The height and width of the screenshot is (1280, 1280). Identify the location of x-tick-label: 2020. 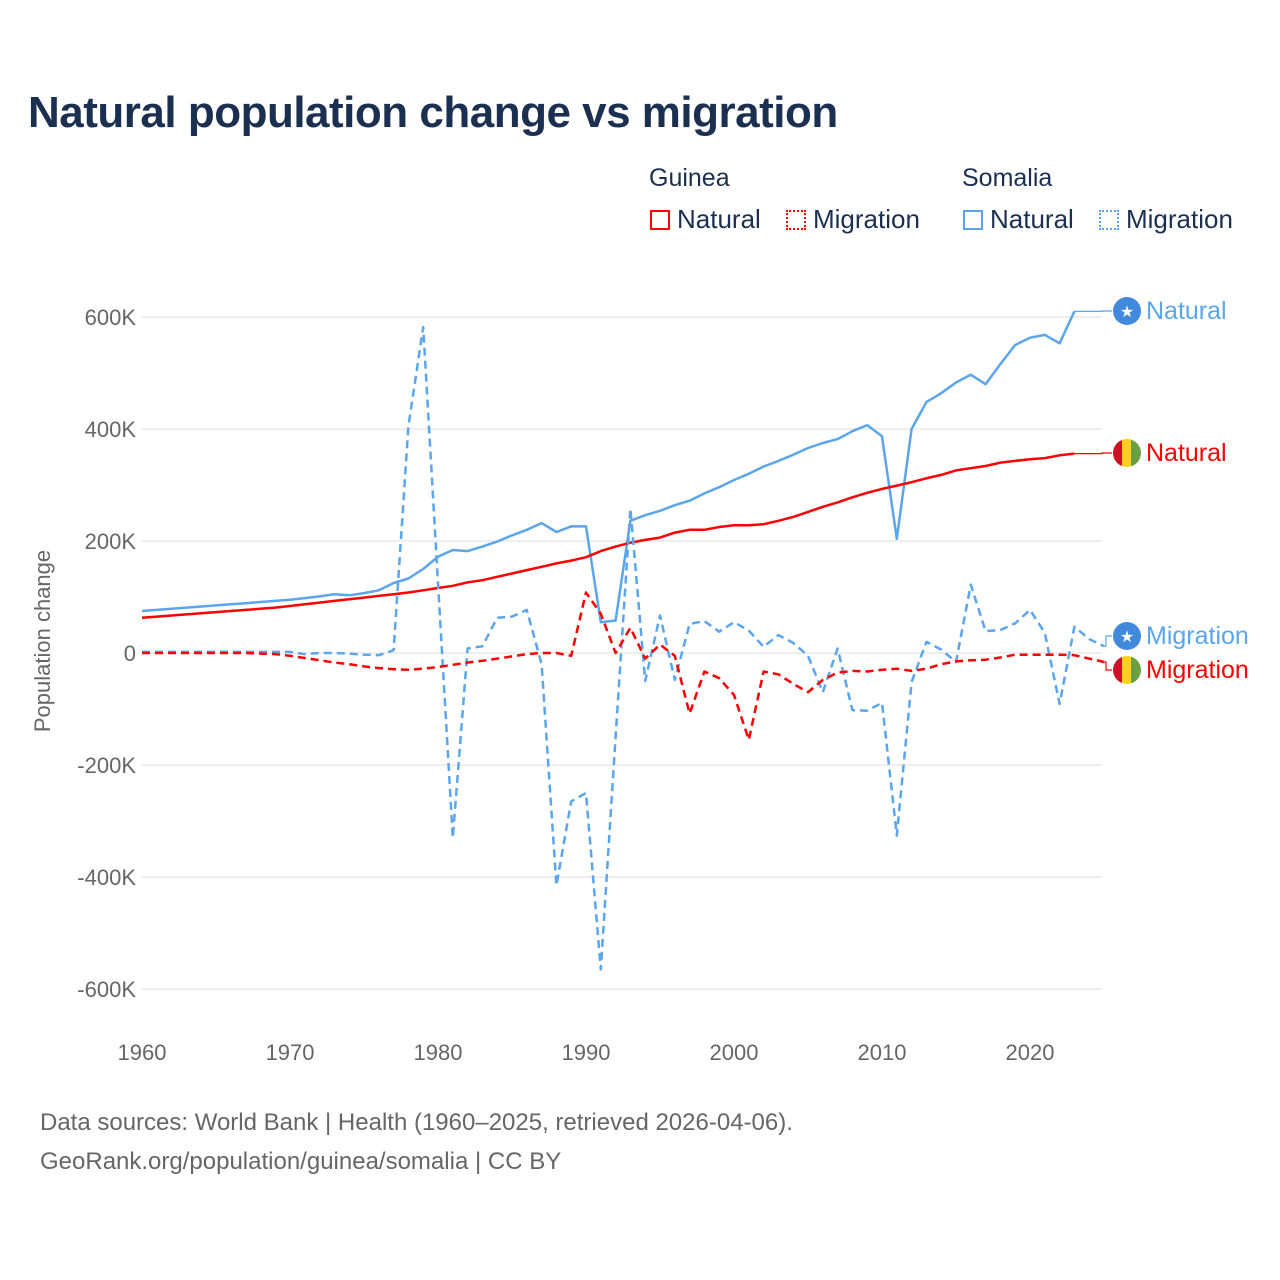
(1030, 1052).